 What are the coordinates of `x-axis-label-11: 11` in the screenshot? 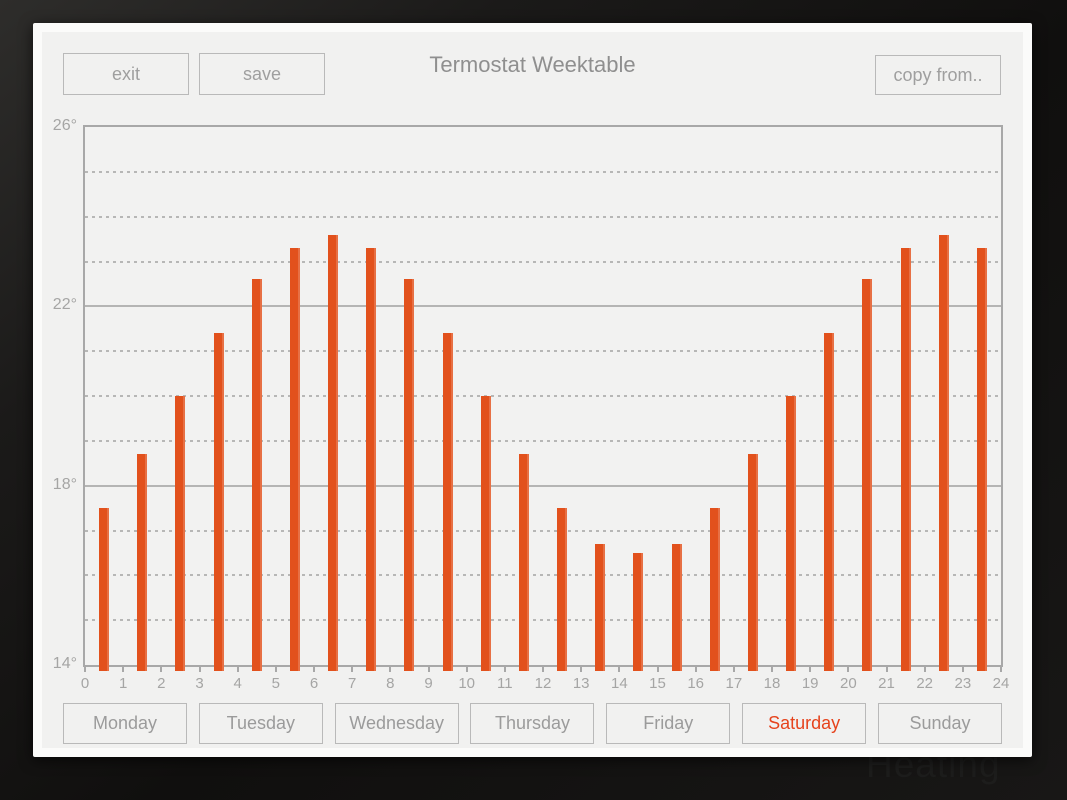 It's located at (505, 683).